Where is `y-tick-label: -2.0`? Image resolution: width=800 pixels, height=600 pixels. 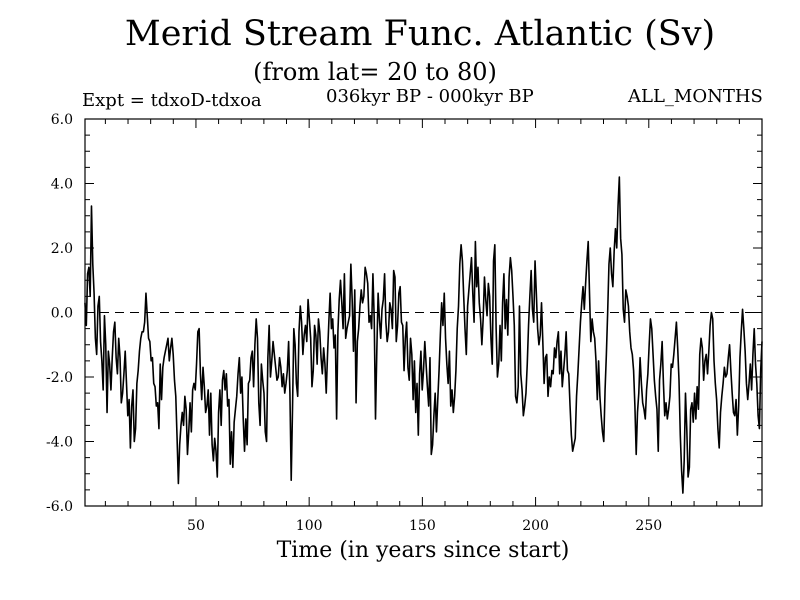
y-tick-label: -2.0 is located at coordinates (59, 378).